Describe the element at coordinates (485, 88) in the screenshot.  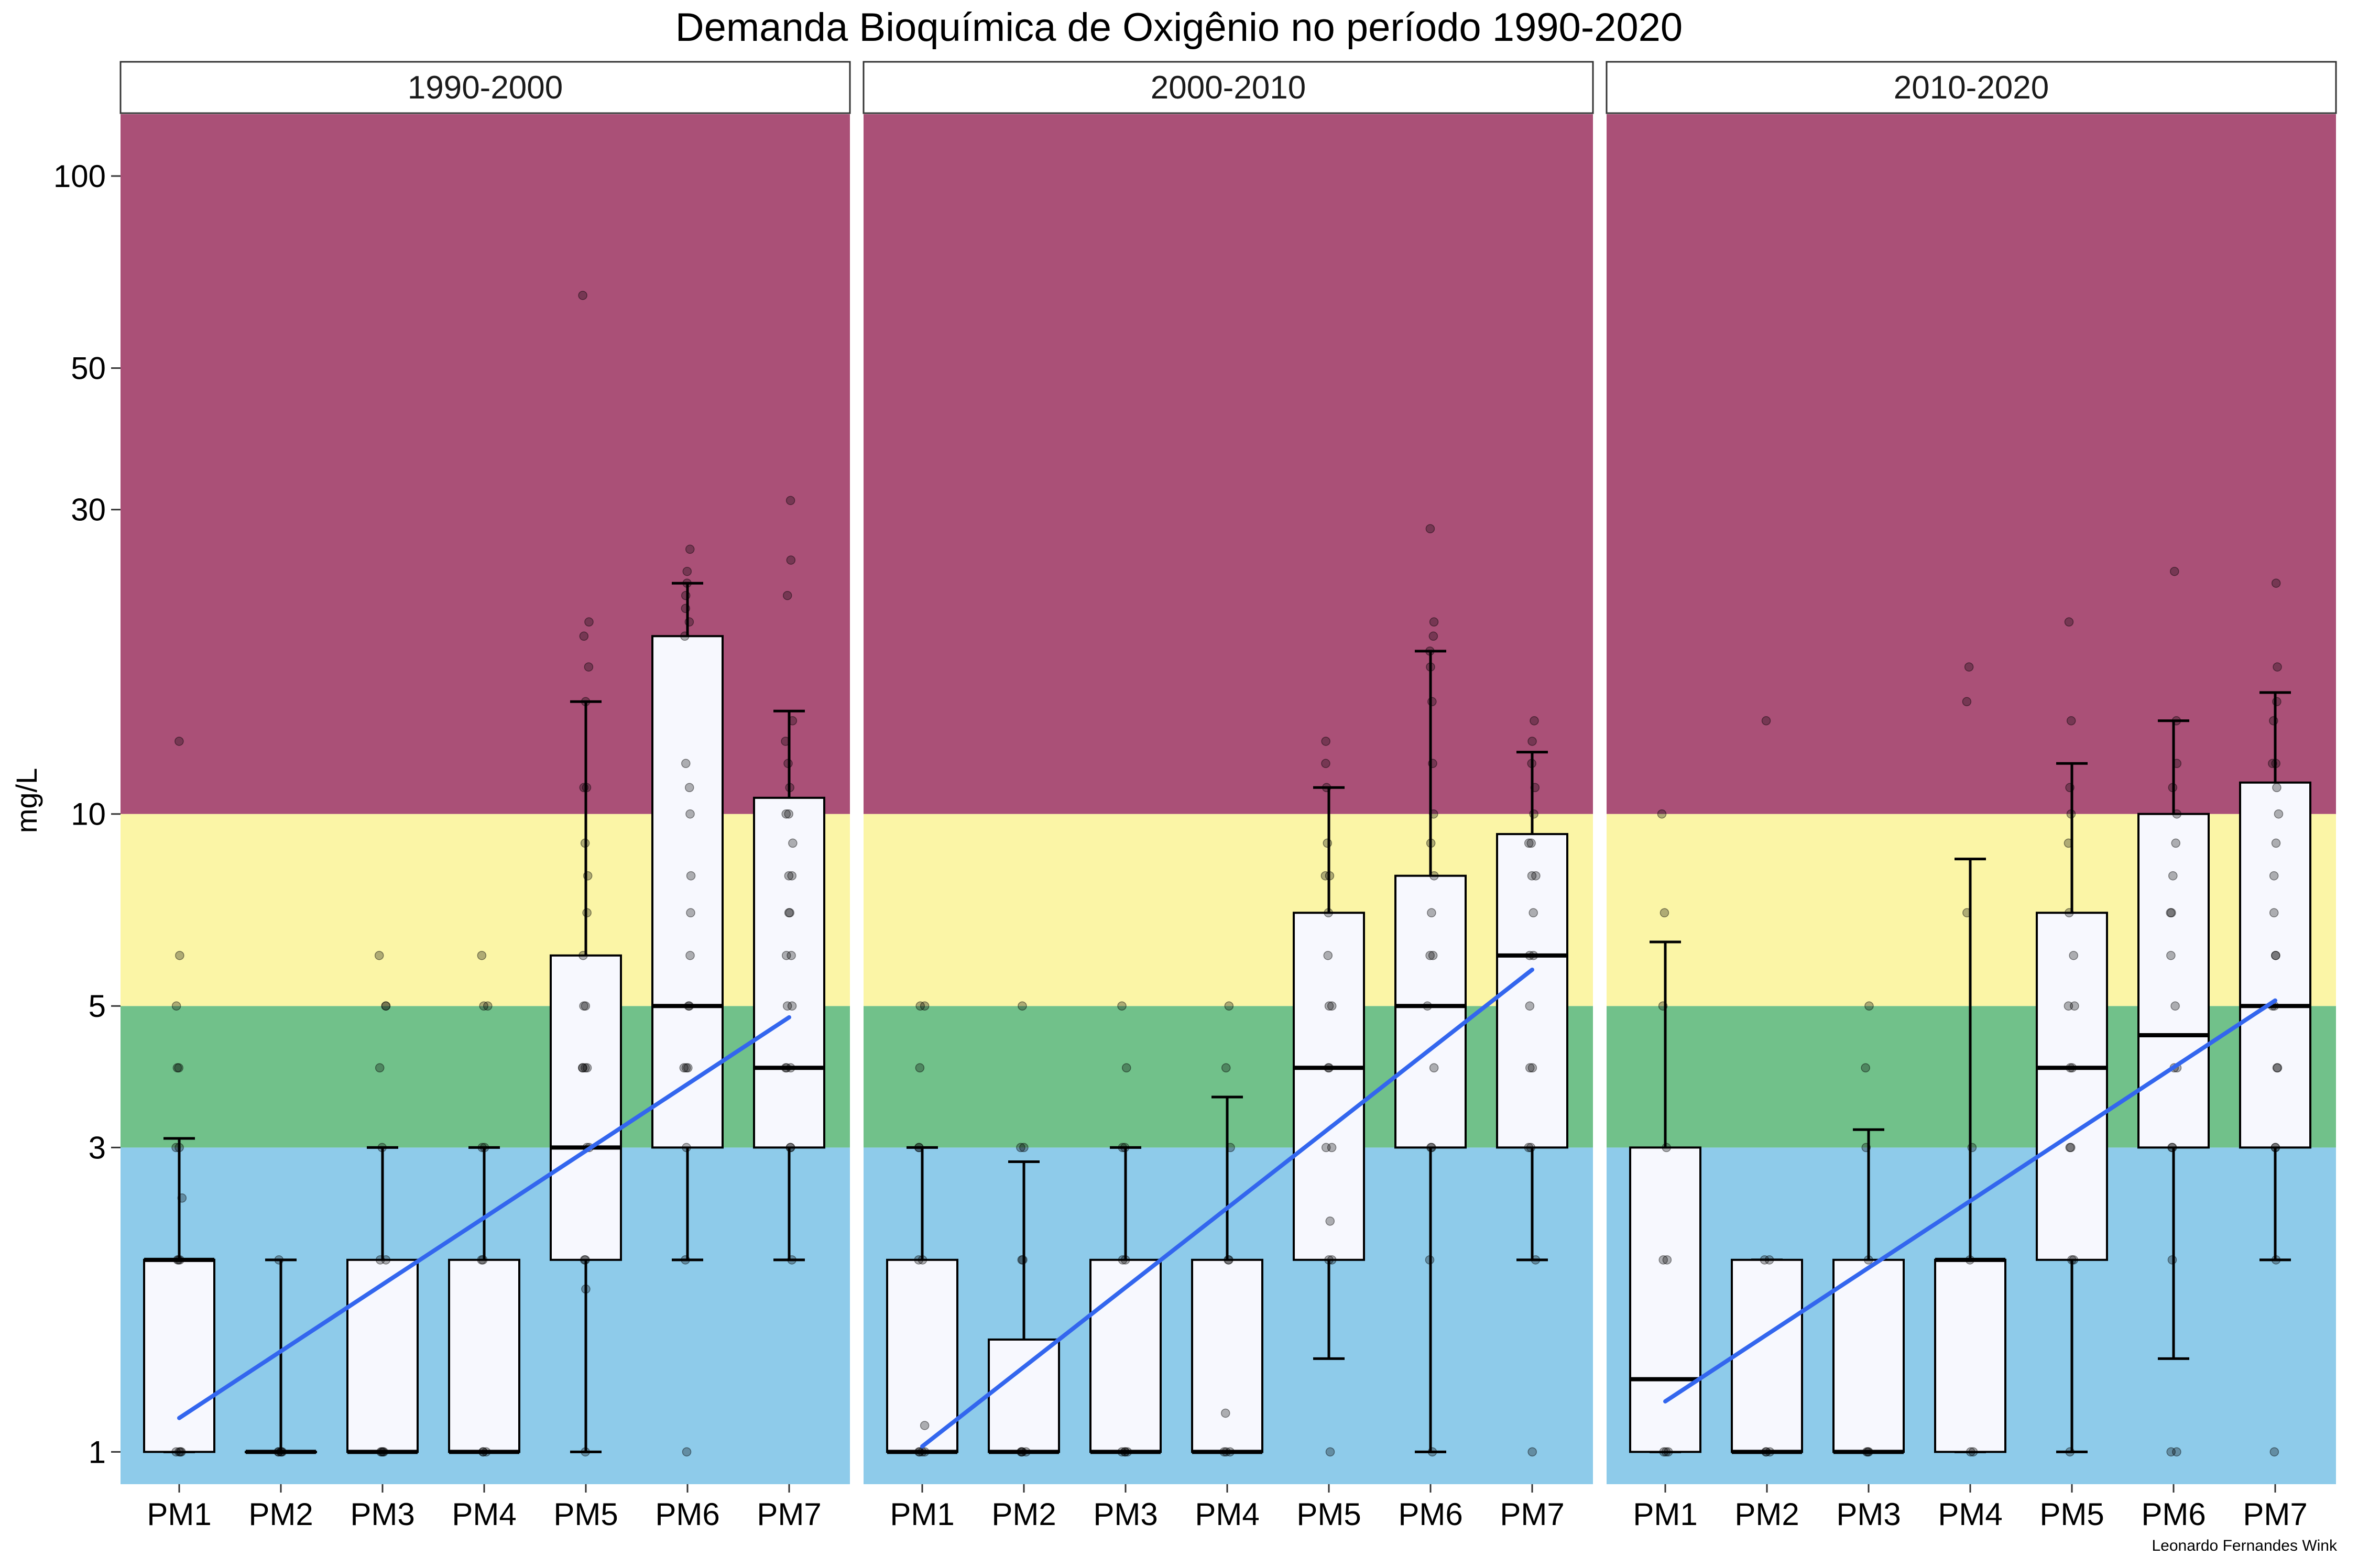
I see `facet-strip-label: 1990-2000` at that location.